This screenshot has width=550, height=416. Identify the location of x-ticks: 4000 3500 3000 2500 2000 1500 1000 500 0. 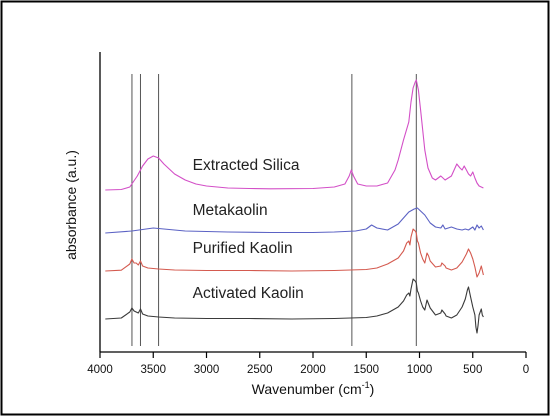
(308, 364).